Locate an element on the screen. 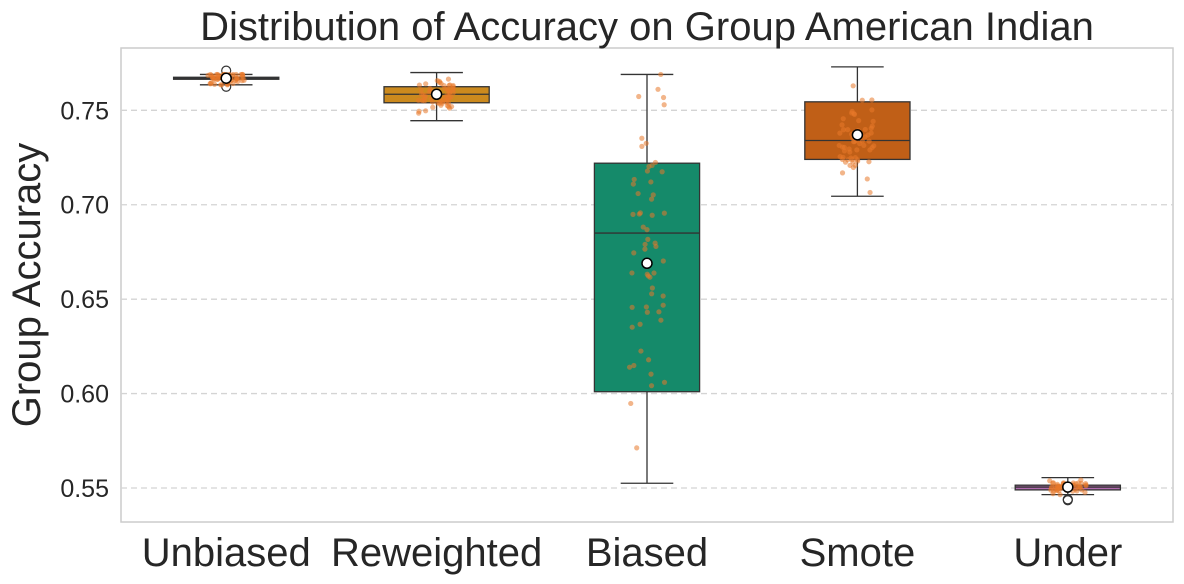 The image size is (1184, 584). y-tick-label: 0.70 is located at coordinates (84, 206).